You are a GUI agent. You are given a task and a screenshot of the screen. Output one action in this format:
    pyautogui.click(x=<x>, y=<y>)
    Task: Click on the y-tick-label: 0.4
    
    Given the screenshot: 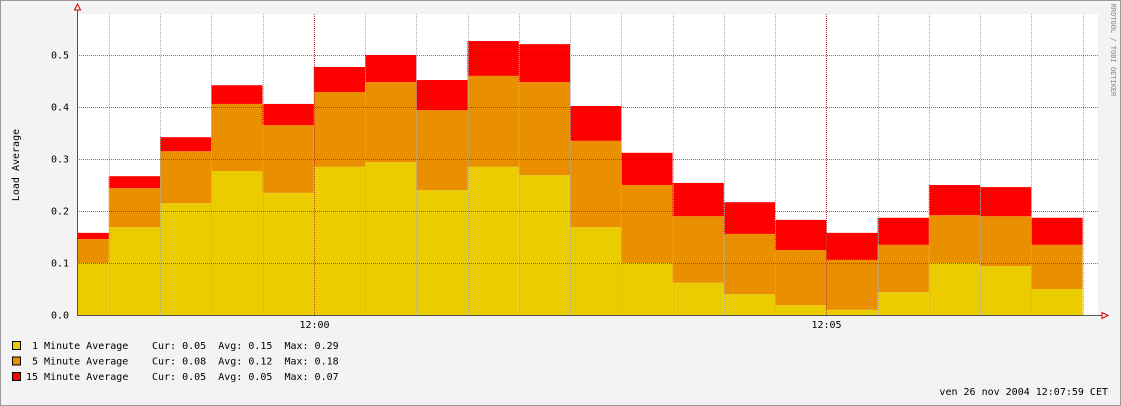 What is the action you would take?
    pyautogui.click(x=60, y=108)
    